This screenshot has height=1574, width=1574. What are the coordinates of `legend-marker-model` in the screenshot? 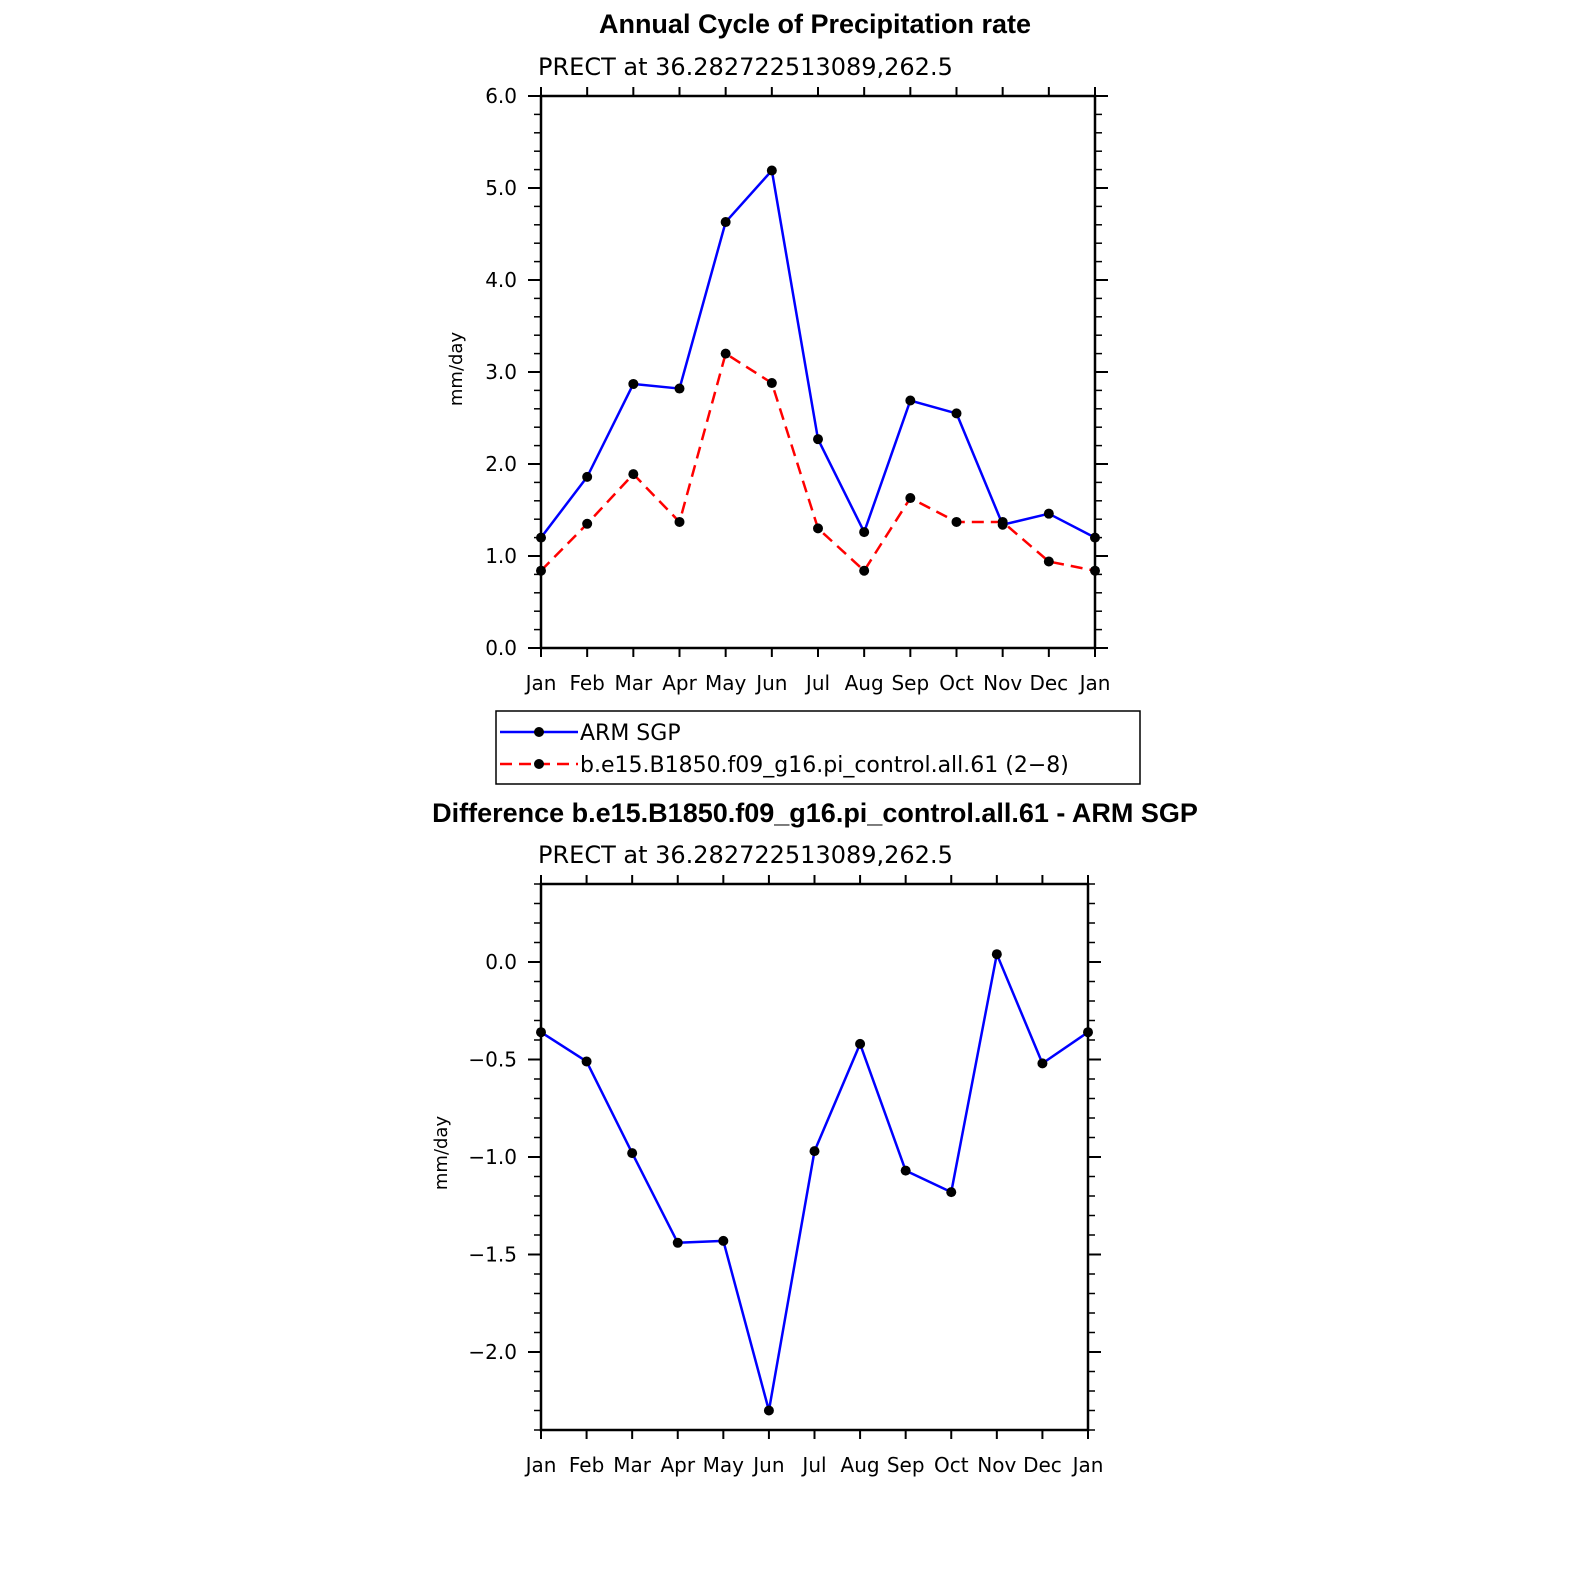 It's located at (539, 764).